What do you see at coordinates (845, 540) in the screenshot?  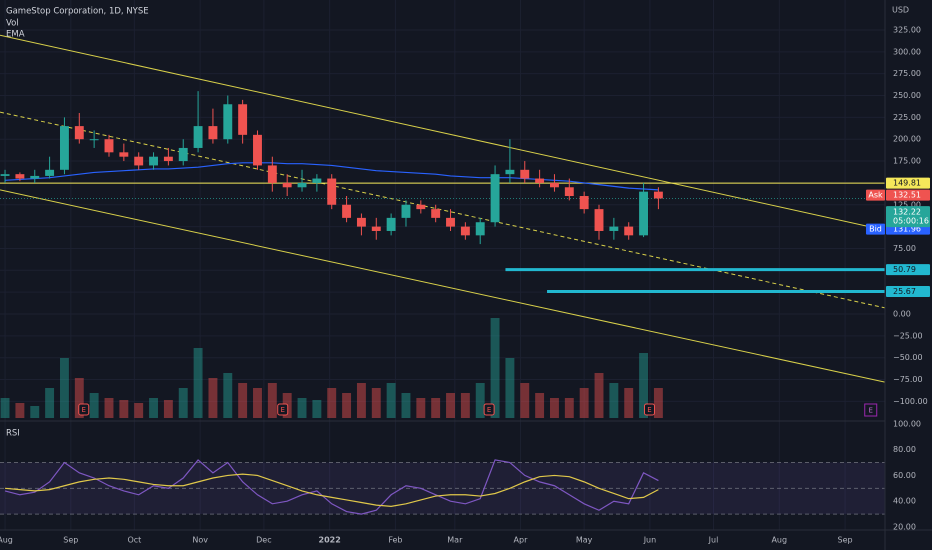 I see `x-tick-label: Sep` at bounding box center [845, 540].